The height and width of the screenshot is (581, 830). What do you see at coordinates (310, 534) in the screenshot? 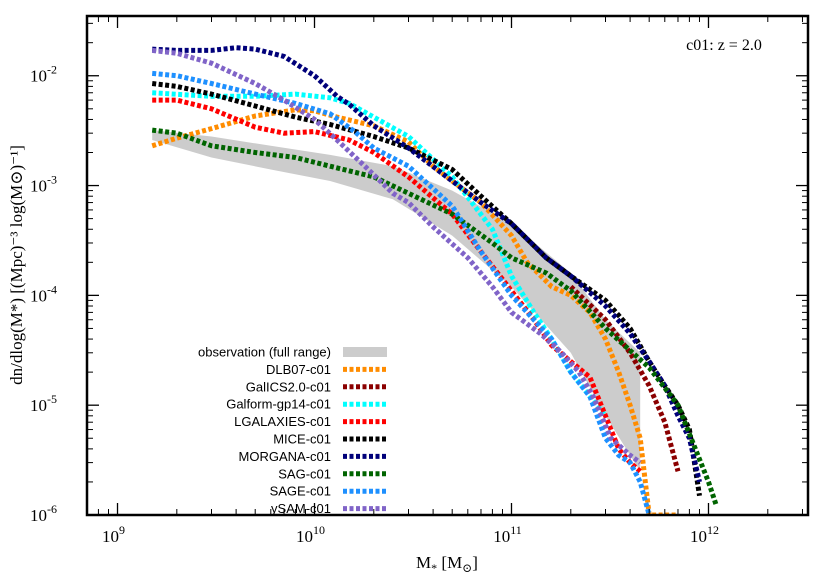
I see `x-tick-label: 1010` at bounding box center [310, 534].